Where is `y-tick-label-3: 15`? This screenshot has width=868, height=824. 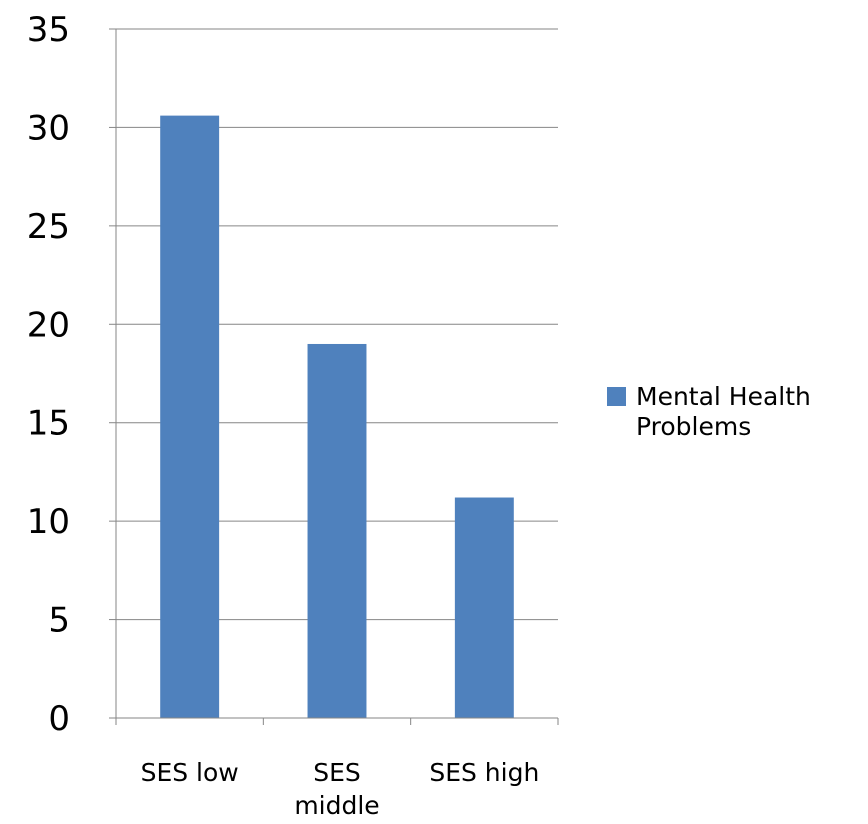
y-tick-label-3: 15 is located at coordinates (48, 424).